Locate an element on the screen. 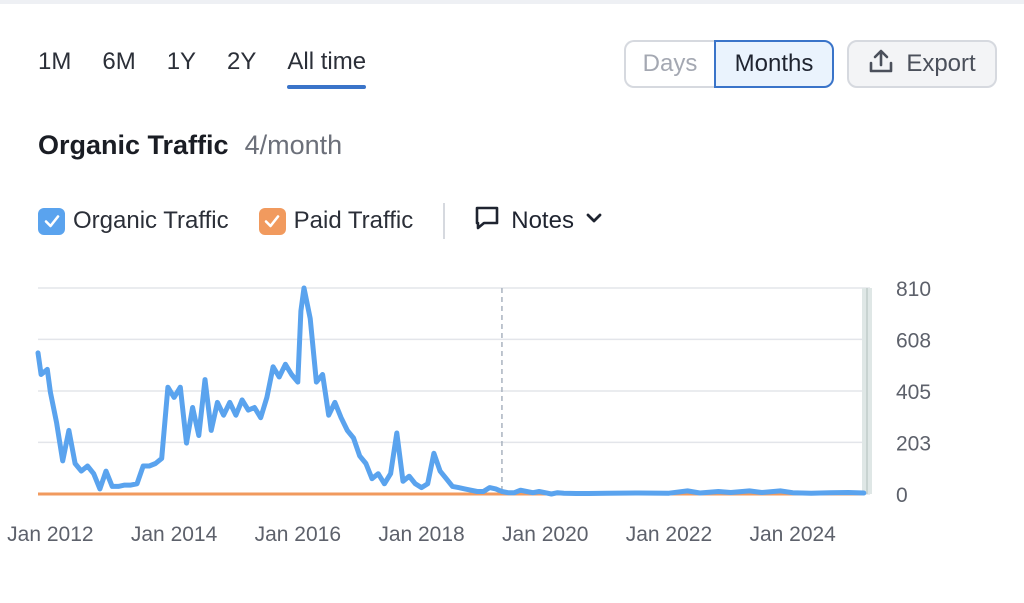 The height and width of the screenshot is (603, 1024). granularity-toggle: Days Months is located at coordinates (729, 64).